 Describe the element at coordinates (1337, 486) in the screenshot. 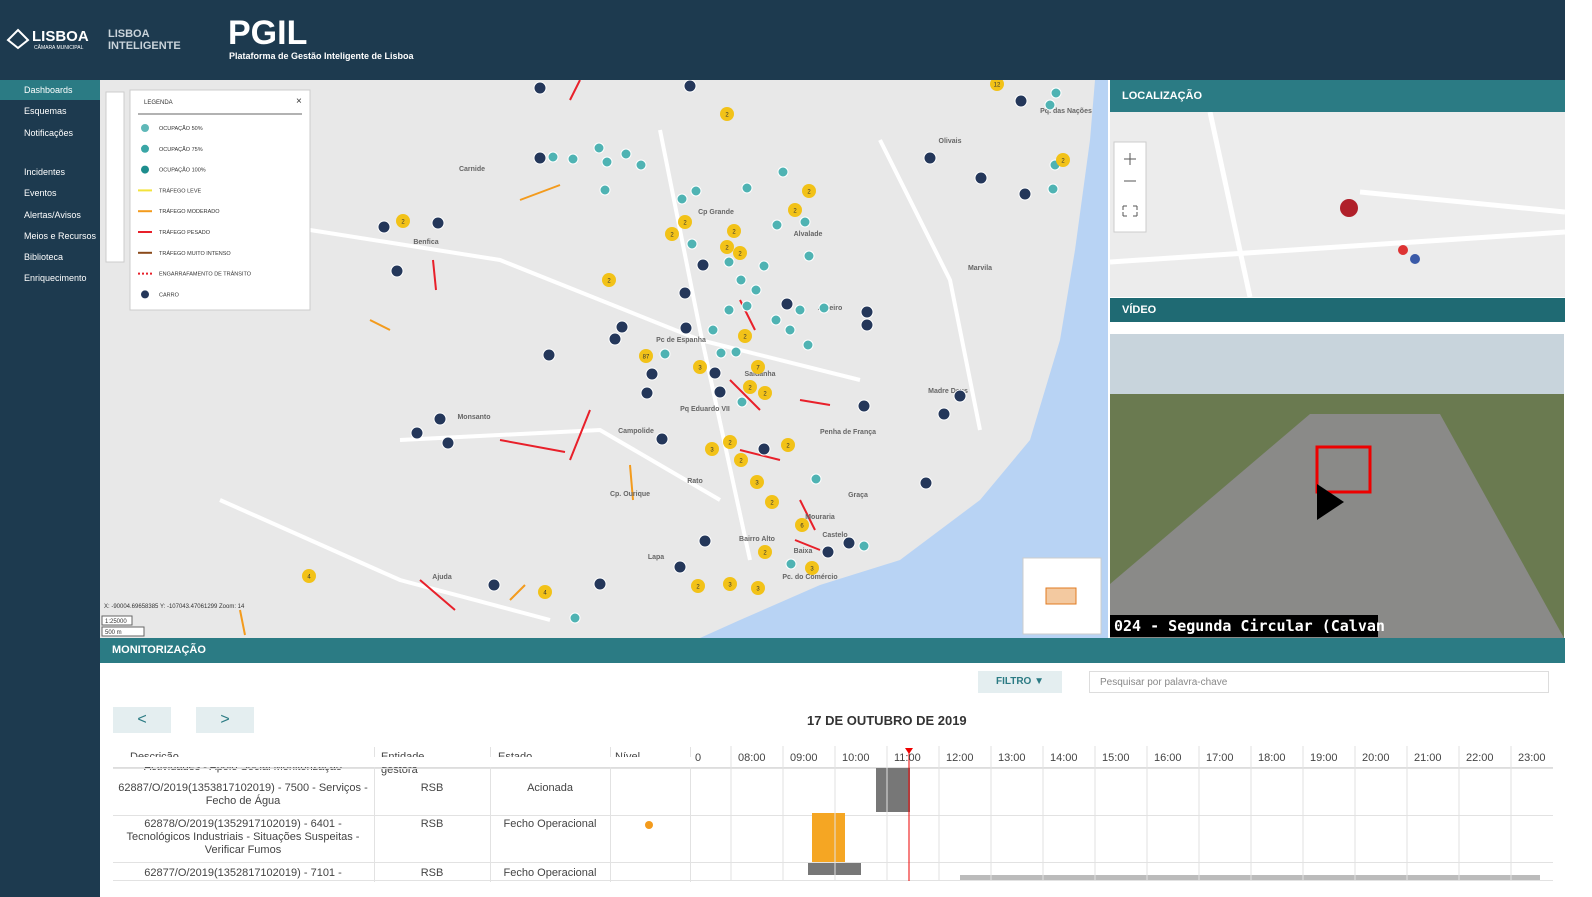

I see `video: 024 - Segunda Circular (Calvan` at that location.